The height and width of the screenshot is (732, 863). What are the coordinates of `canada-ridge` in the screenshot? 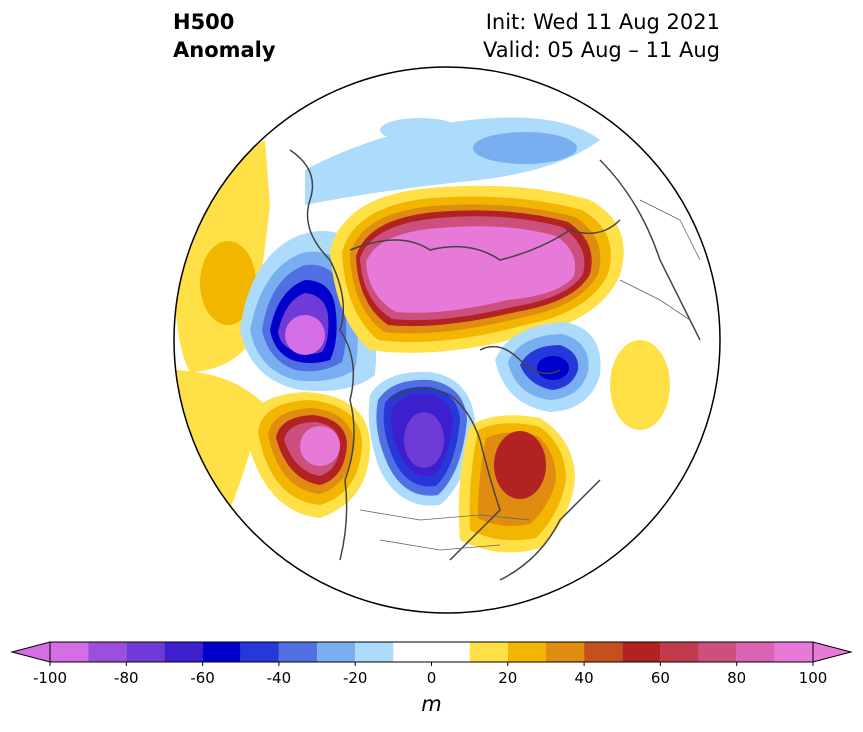 It's located at (516, 484).